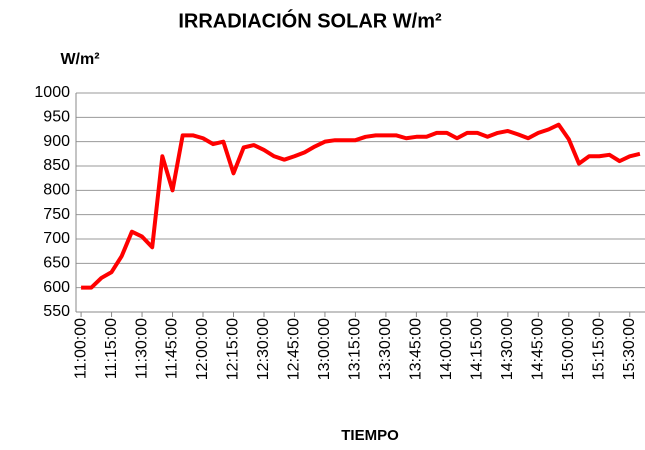 The width and height of the screenshot is (645, 450). Describe the element at coordinates (233, 349) in the screenshot. I see `x-tick-label: 12:15:00` at that location.